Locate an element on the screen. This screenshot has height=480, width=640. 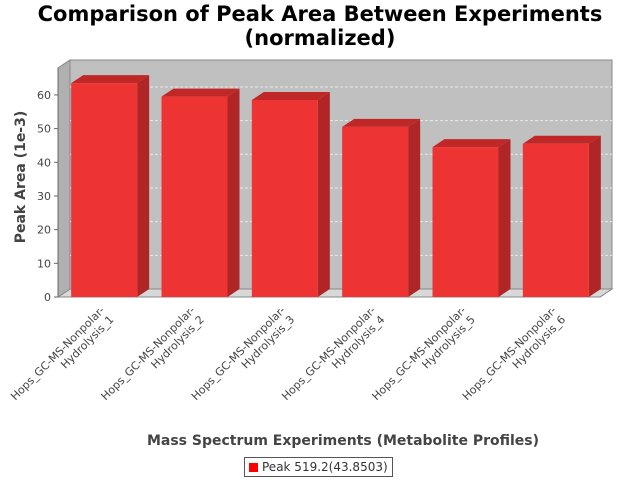
y-tick-label: 20 is located at coordinates (44, 230).